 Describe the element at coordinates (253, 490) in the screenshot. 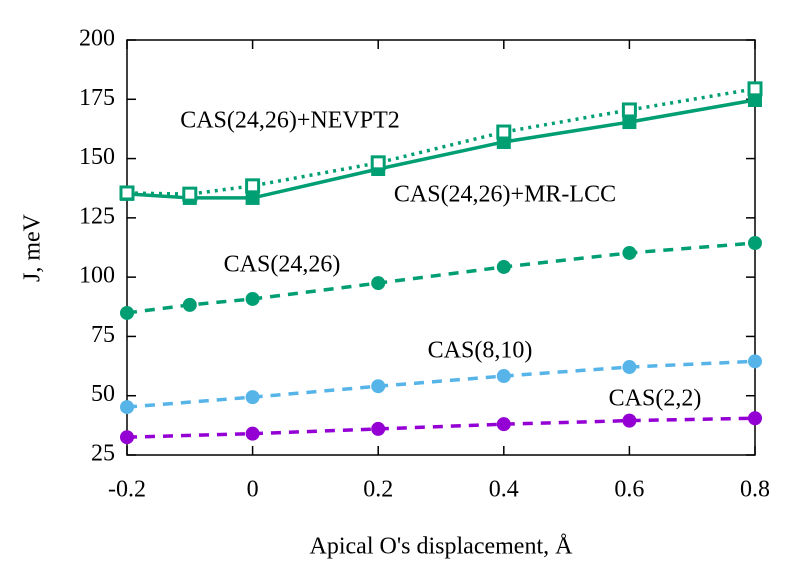

I see `x-tick-label: 0` at that location.